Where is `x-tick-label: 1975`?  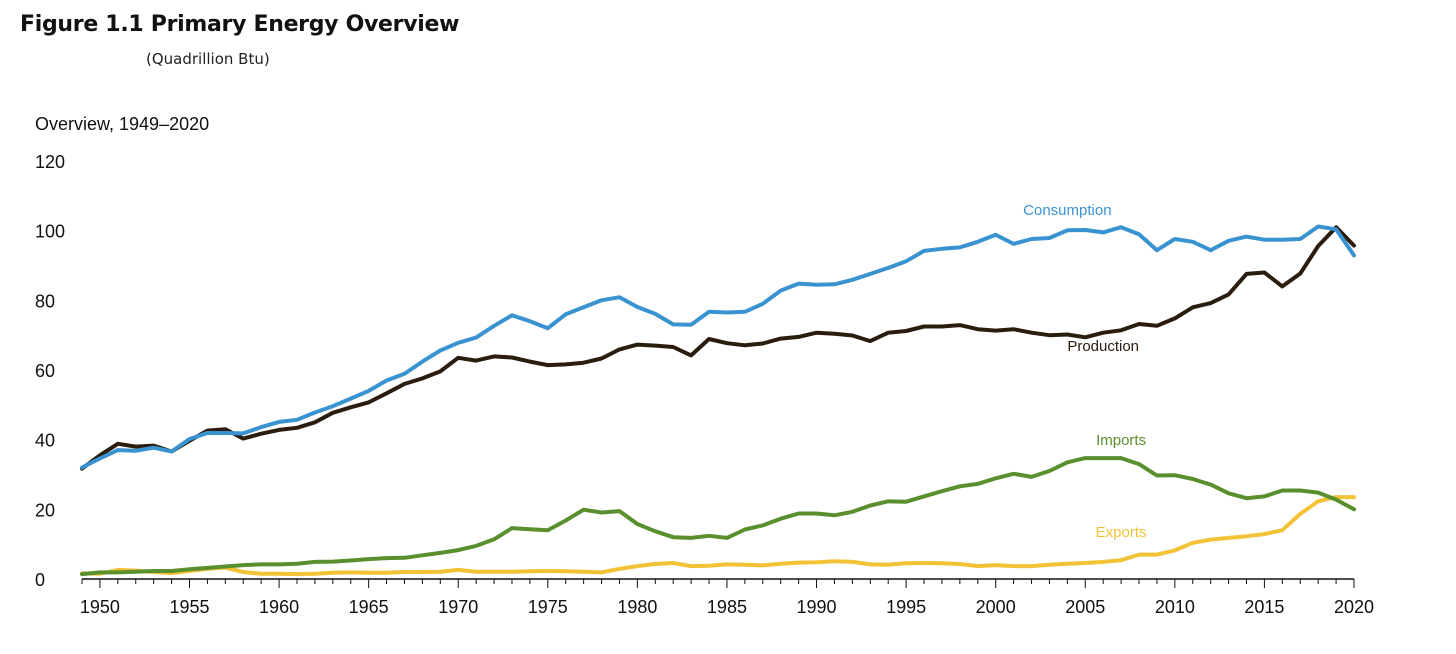
x-tick-label: 1975 is located at coordinates (548, 607).